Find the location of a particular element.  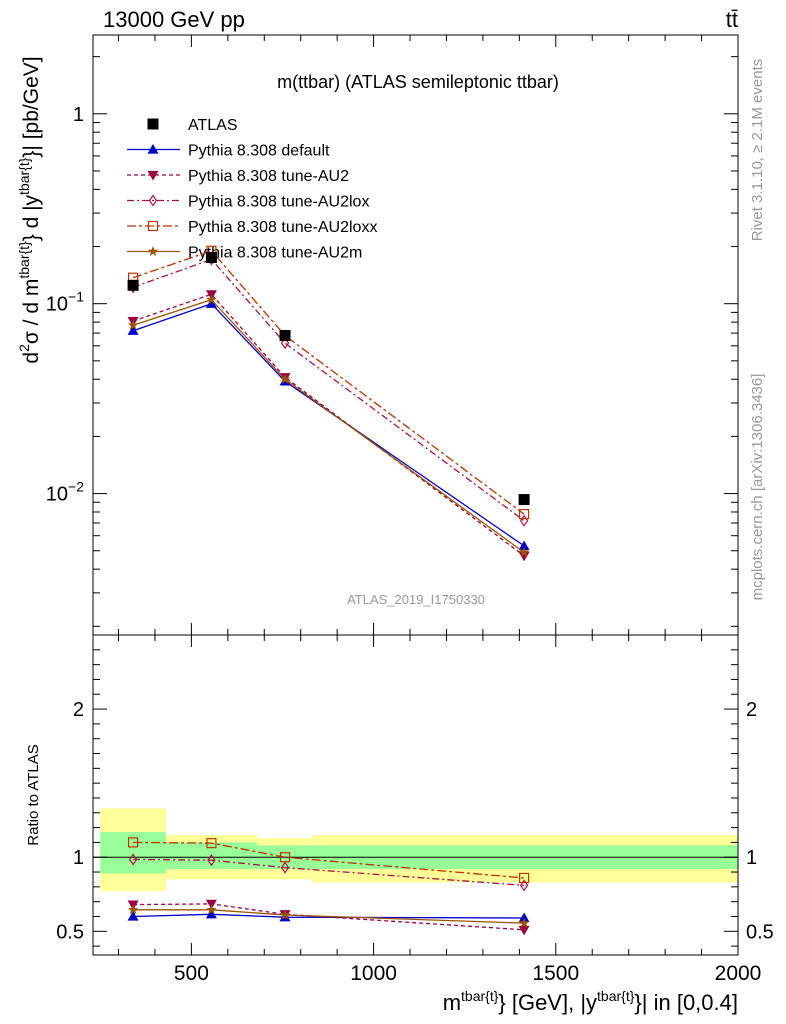

x-tick-label: 2000 is located at coordinates (738, 973).